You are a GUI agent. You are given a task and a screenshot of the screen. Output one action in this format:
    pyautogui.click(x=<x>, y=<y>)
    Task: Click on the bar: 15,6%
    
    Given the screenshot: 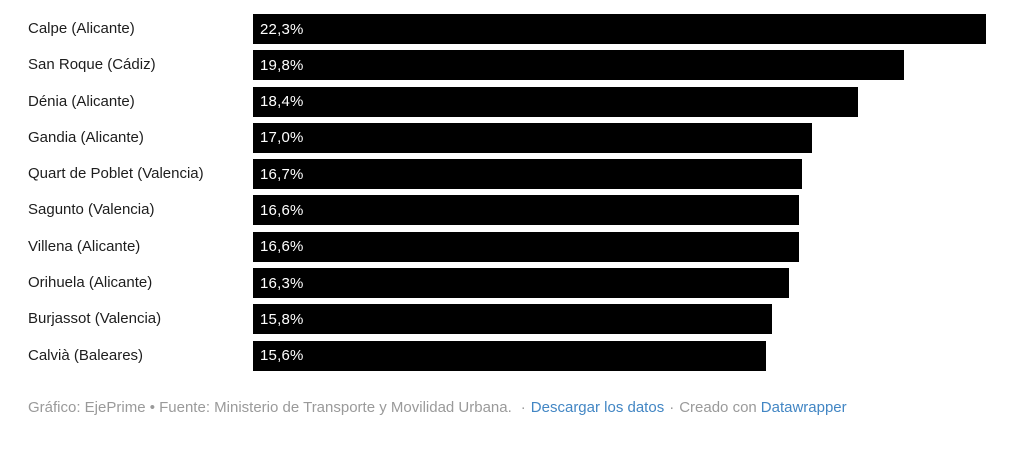 What is the action you would take?
    pyautogui.click(x=509, y=355)
    